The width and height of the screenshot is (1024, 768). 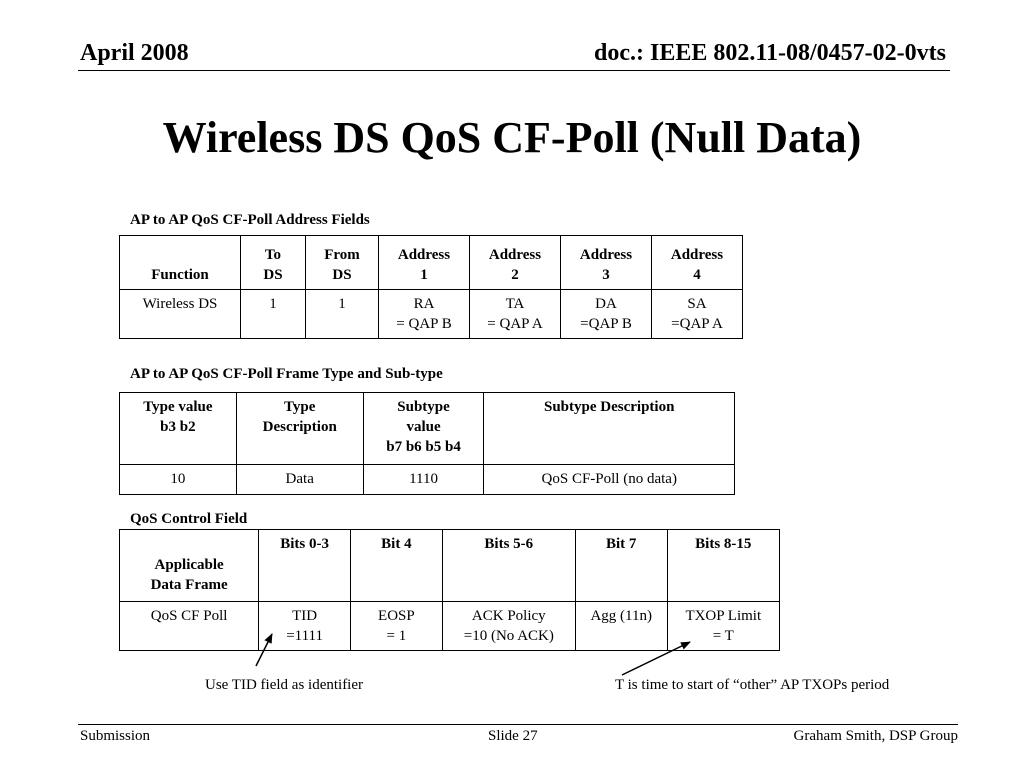 I want to click on table-header-cell: Function, so click(x=180, y=262).